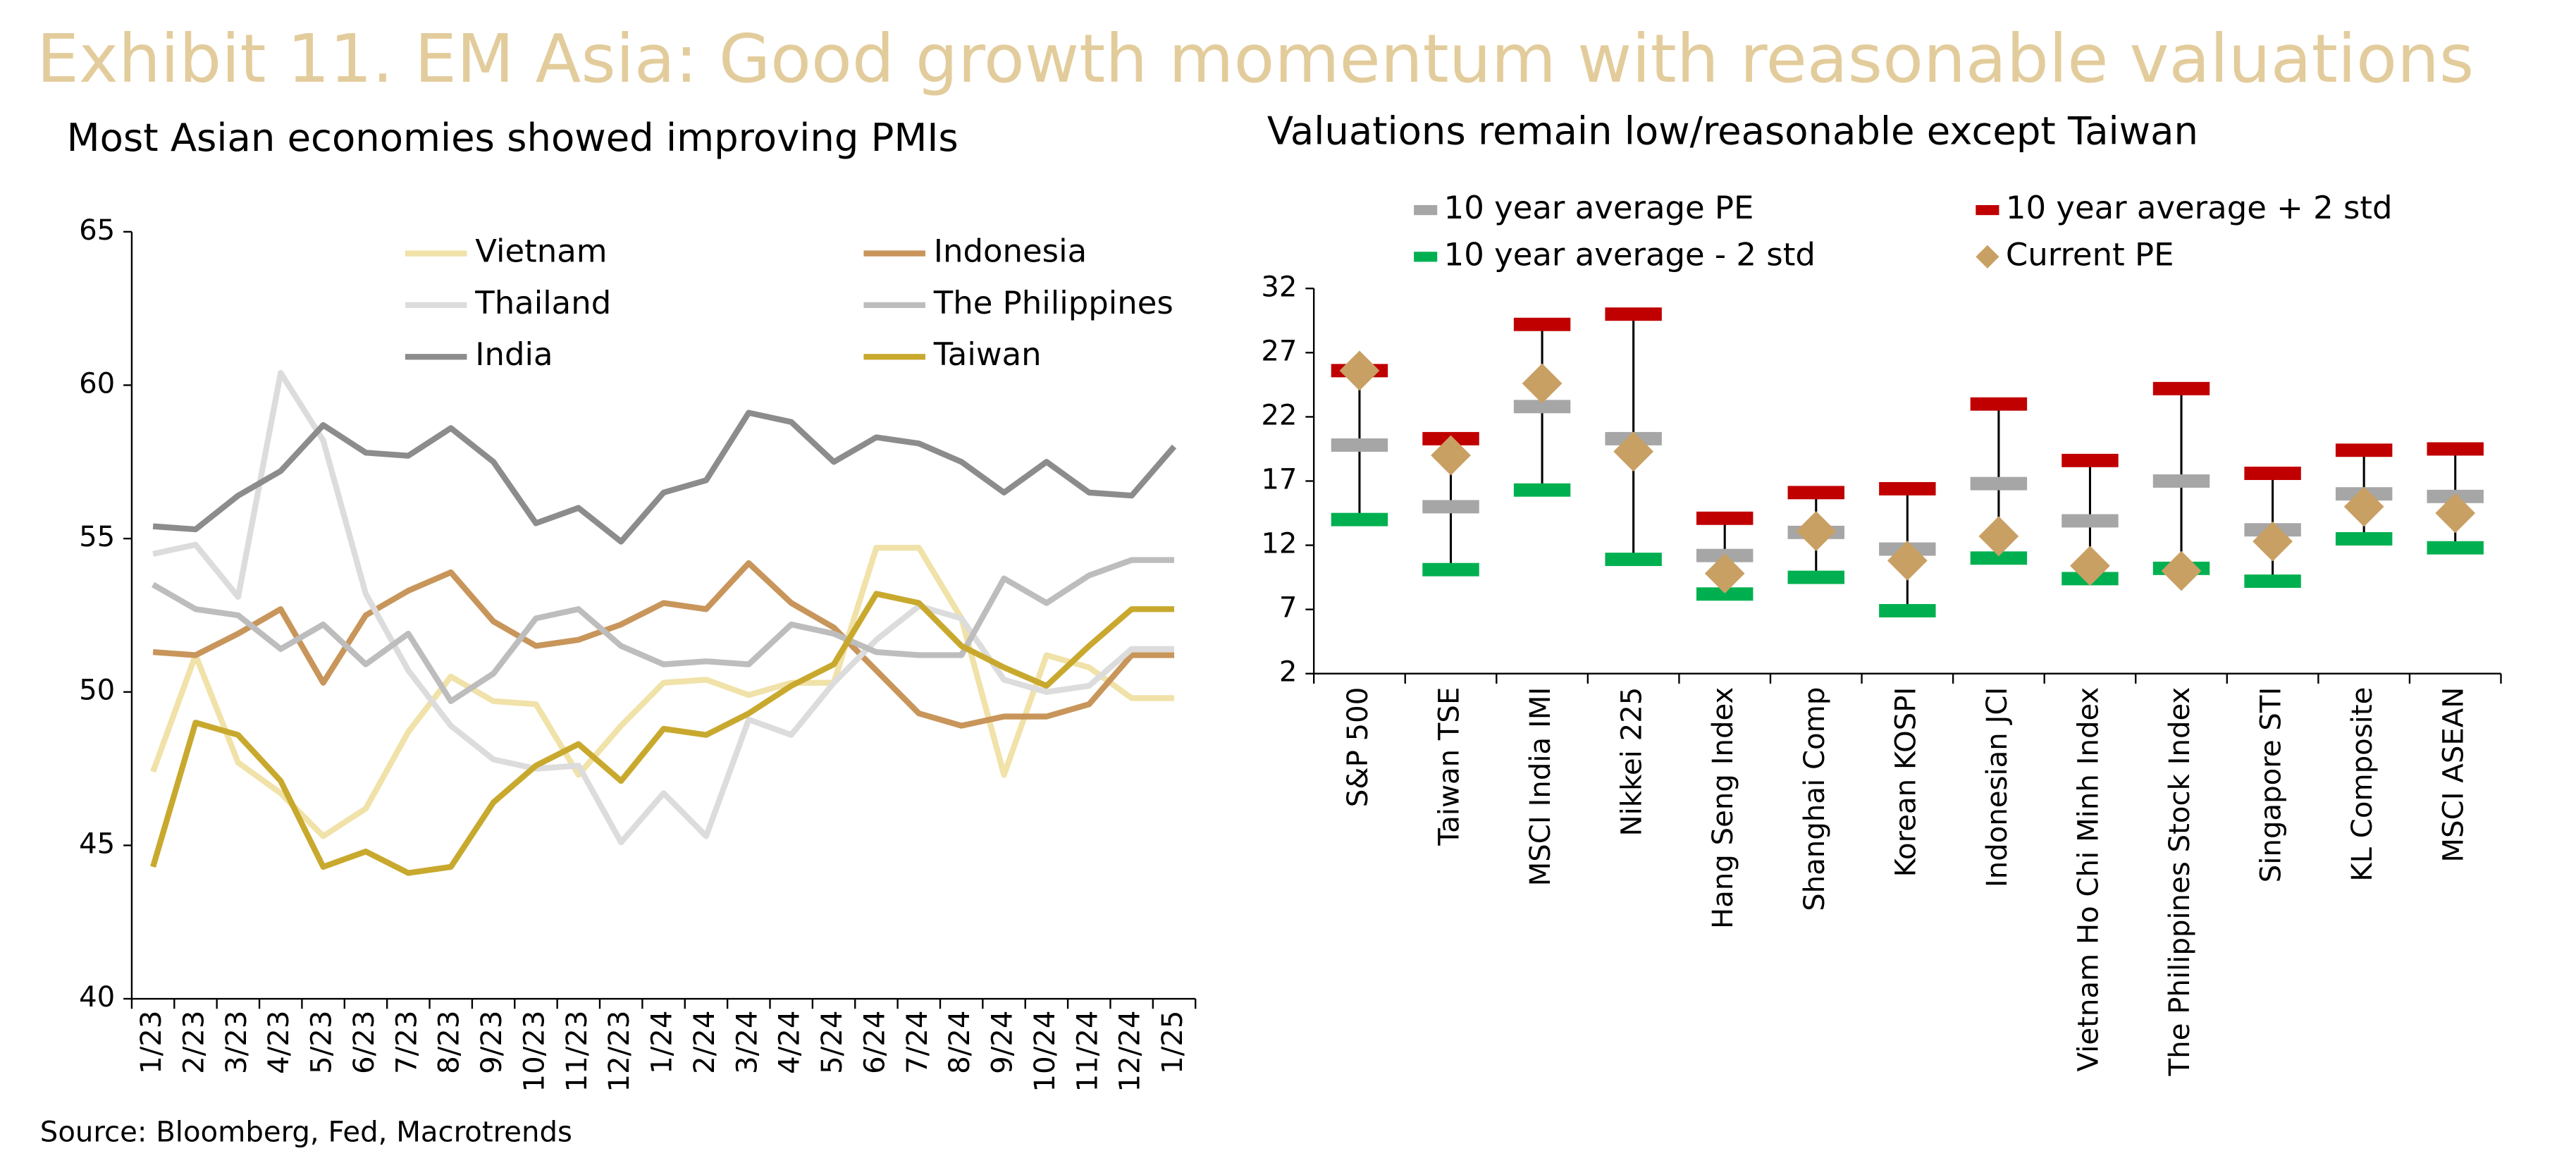 This screenshot has width=2576, height=1151. Describe the element at coordinates (1279, 479) in the screenshot. I see `y-tick-label: 17` at that location.